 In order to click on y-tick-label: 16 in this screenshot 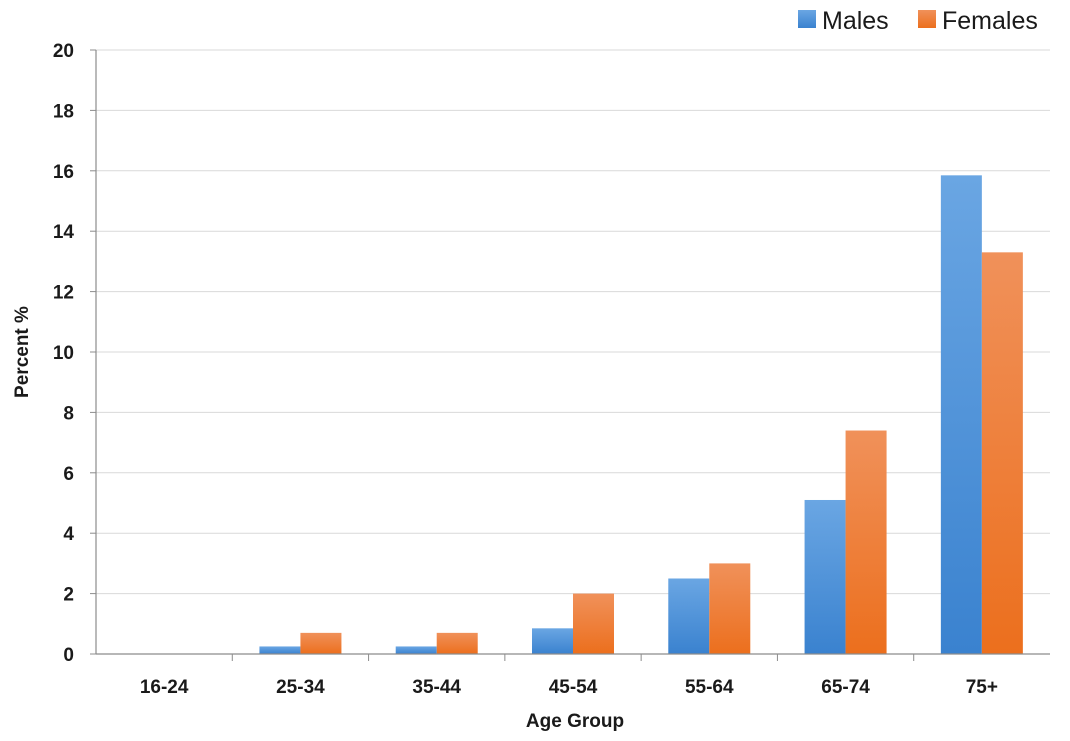, I will do `click(63, 172)`.